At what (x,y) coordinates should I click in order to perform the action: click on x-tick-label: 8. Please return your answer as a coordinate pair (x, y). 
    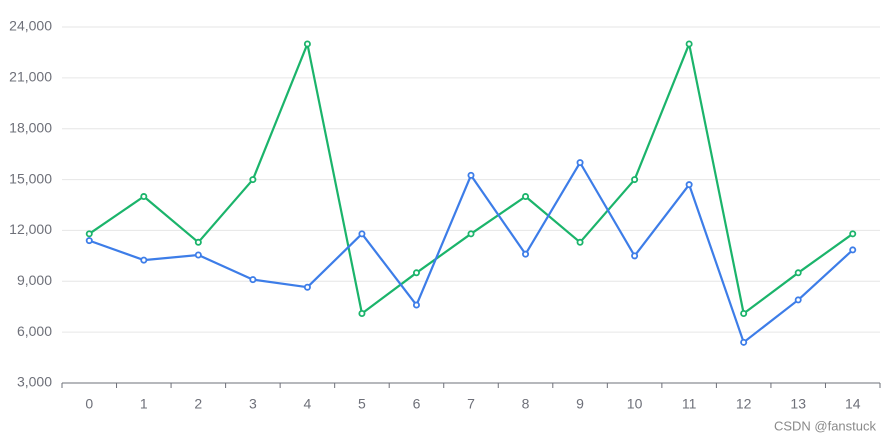
    Looking at the image, I should click on (526, 404).